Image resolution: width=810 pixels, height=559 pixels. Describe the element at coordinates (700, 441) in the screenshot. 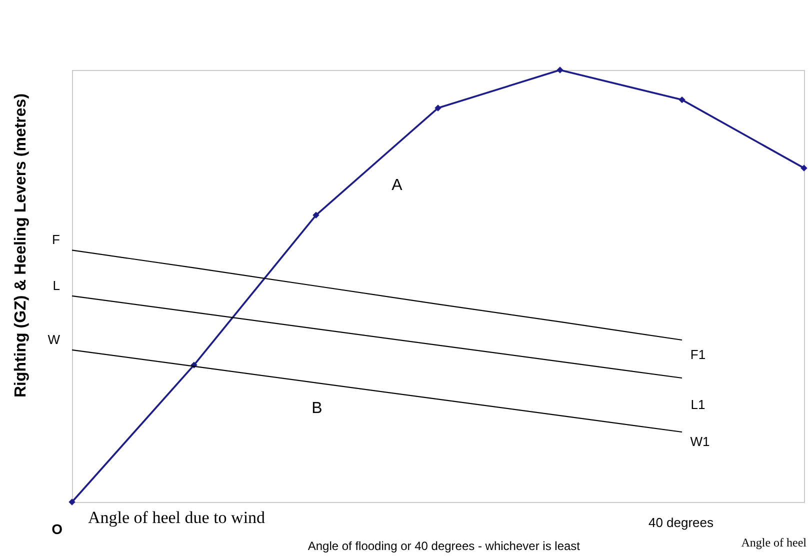

I see `annotation: W1` at that location.